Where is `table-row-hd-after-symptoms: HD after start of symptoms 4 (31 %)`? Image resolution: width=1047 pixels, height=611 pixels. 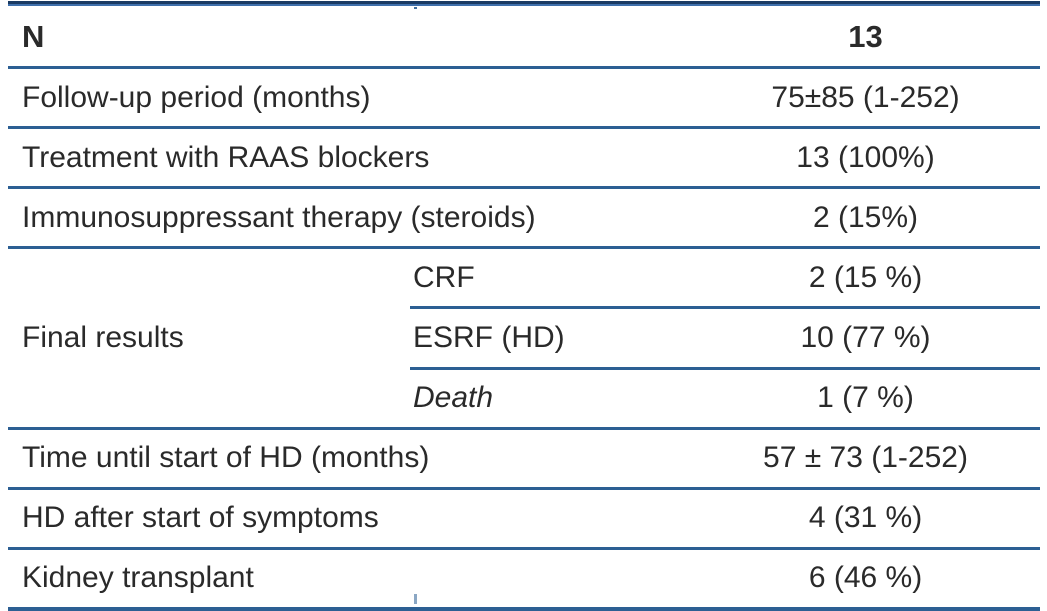
table-row-hd-after-symptoms: HD after start of symptoms 4 (31 %) is located at coordinates (524, 519).